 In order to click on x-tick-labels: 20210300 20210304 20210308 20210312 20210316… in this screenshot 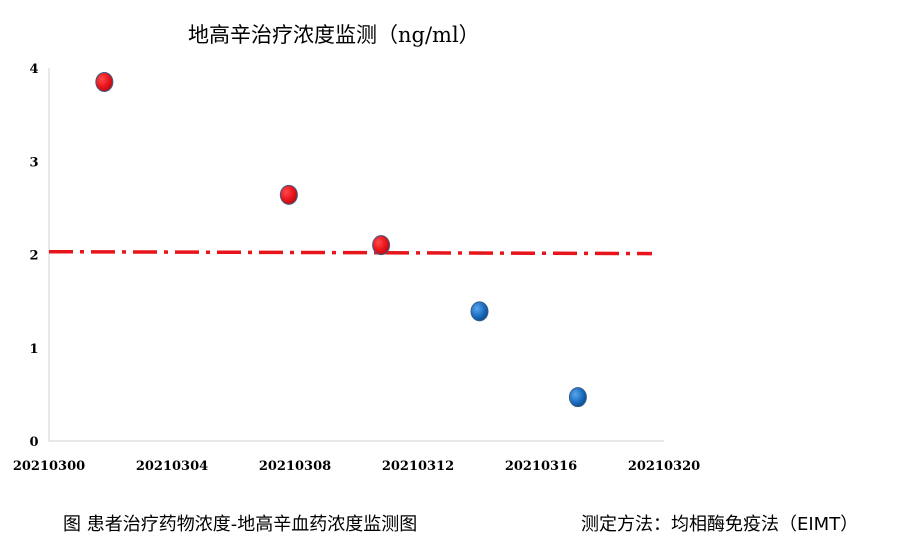, I will do `click(356, 466)`.